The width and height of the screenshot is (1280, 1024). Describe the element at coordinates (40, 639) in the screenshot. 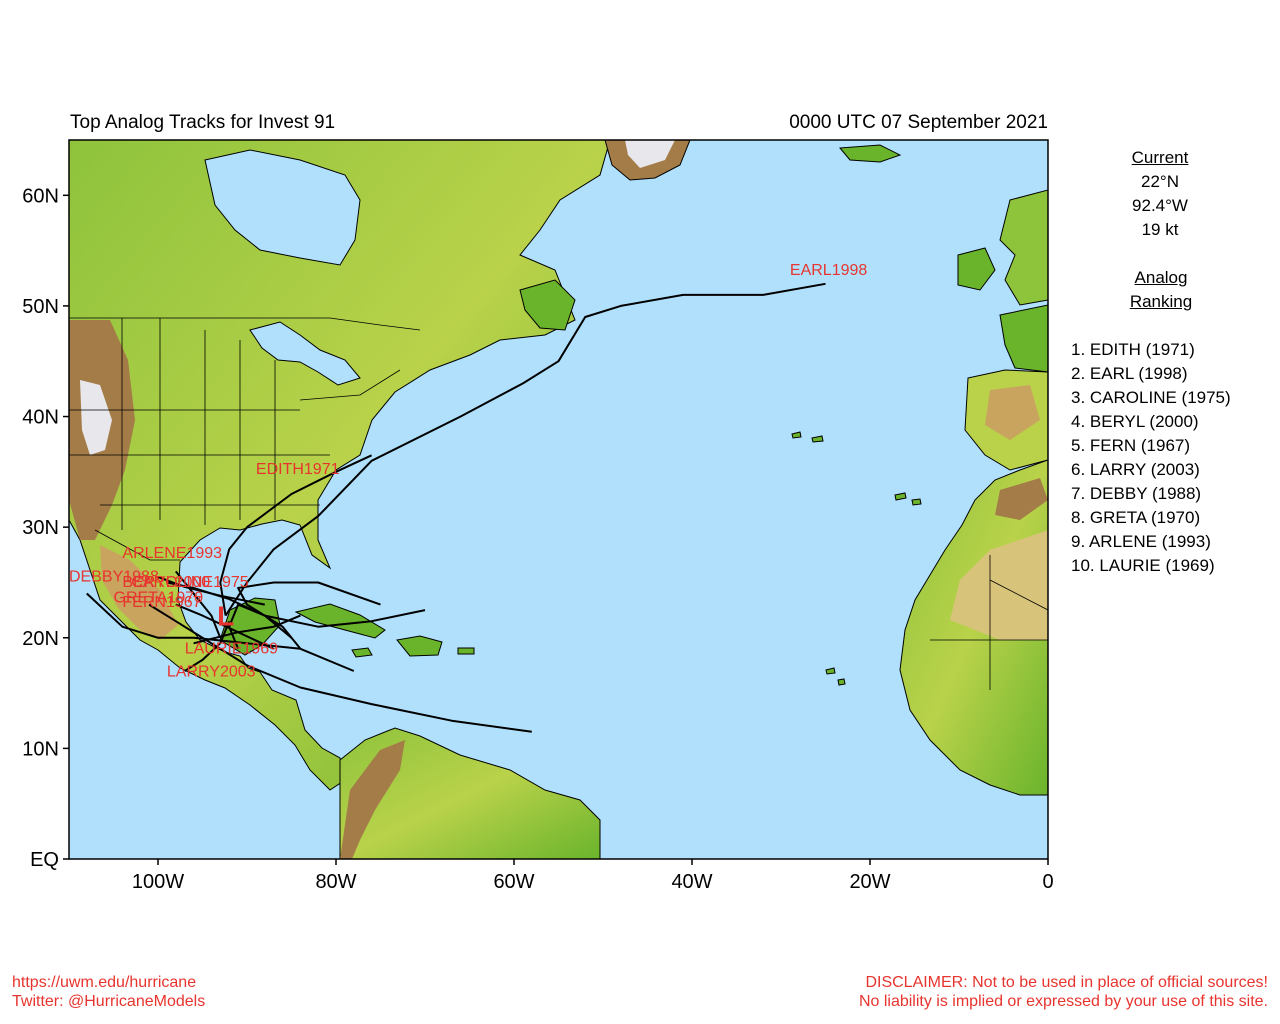

I see `lat-tick-label: 20N` at that location.